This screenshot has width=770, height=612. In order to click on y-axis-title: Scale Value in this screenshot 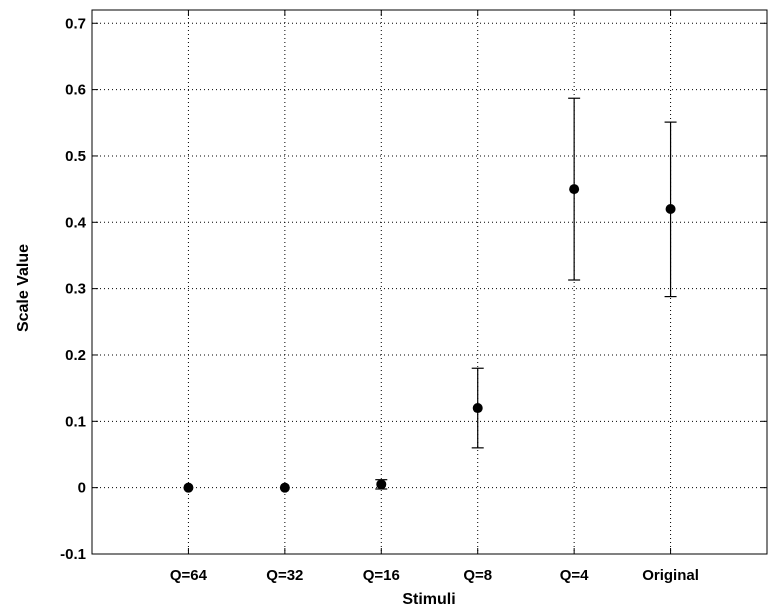, I will do `click(23, 288)`.